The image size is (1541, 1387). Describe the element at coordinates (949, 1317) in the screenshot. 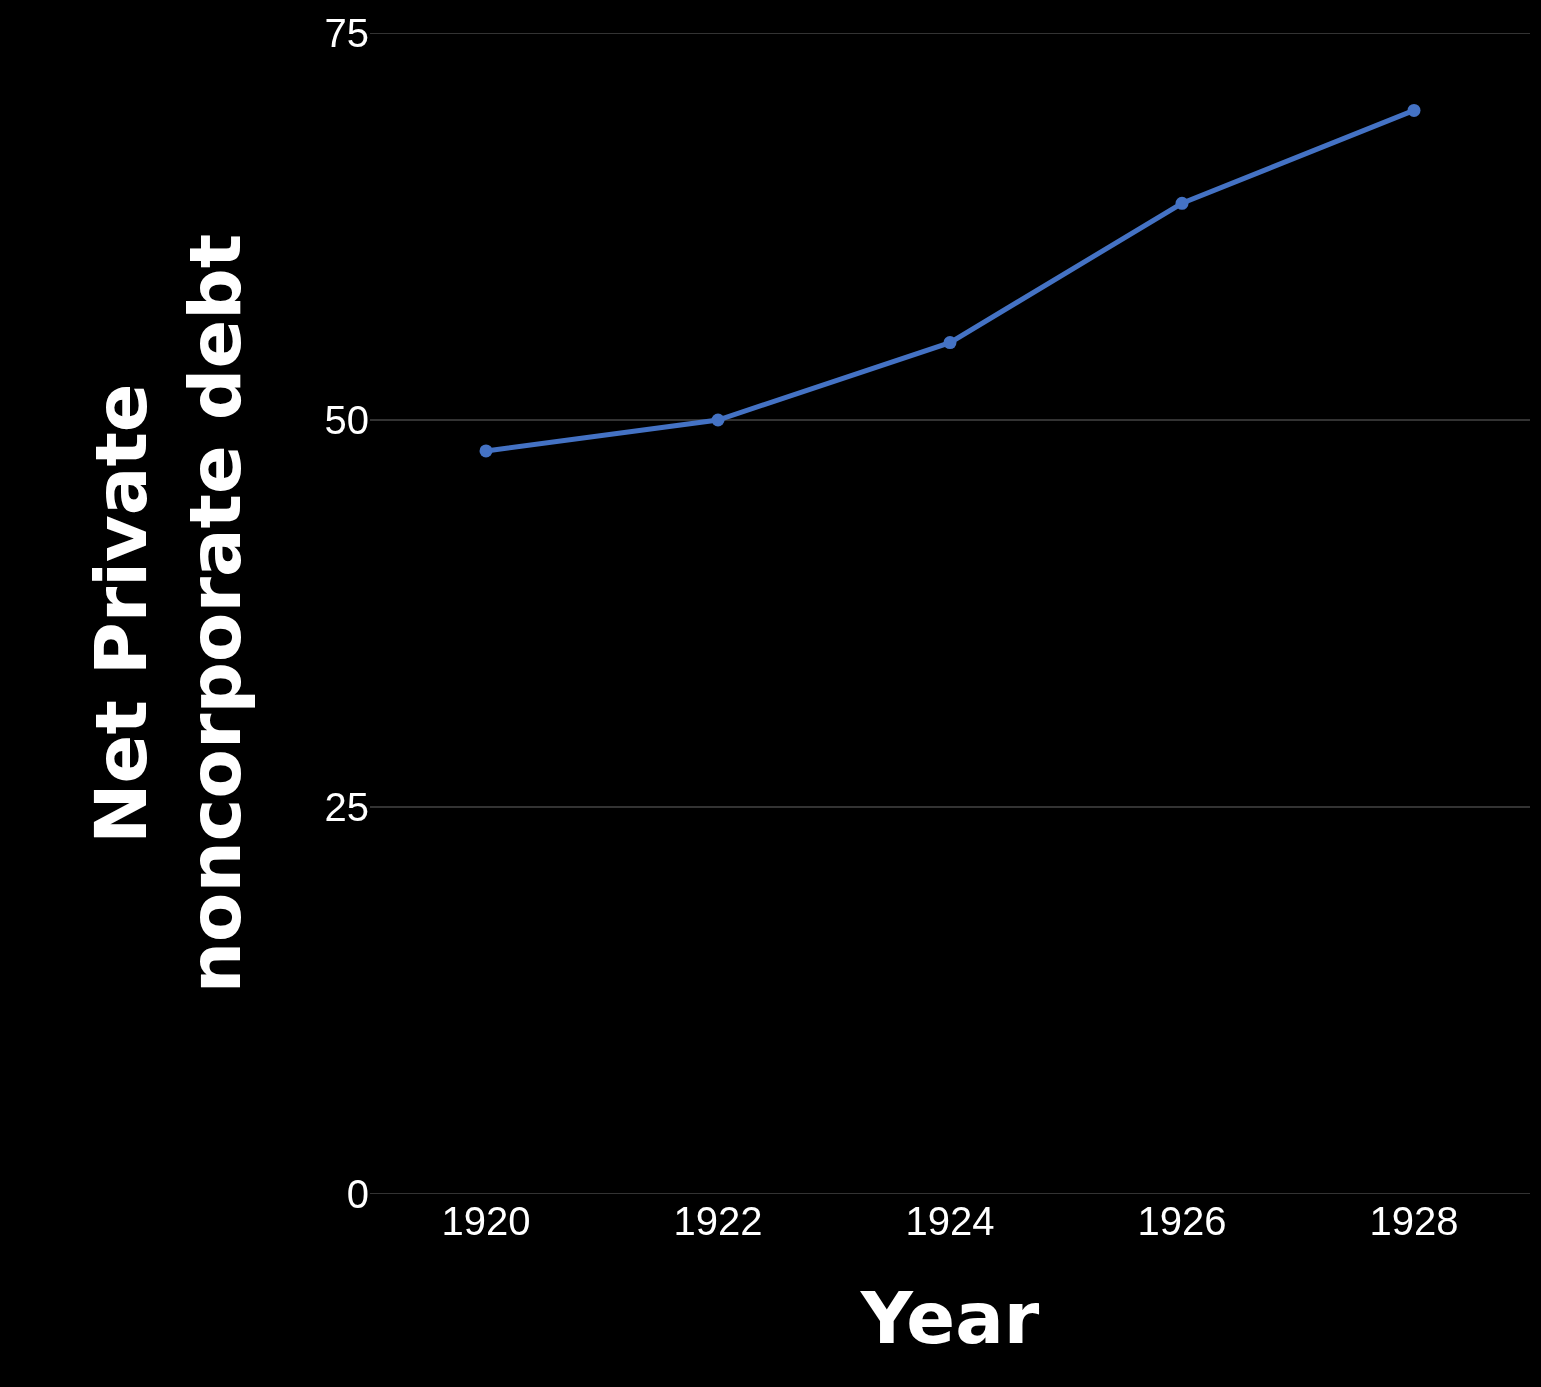

I see `x-axis-title: Year` at that location.